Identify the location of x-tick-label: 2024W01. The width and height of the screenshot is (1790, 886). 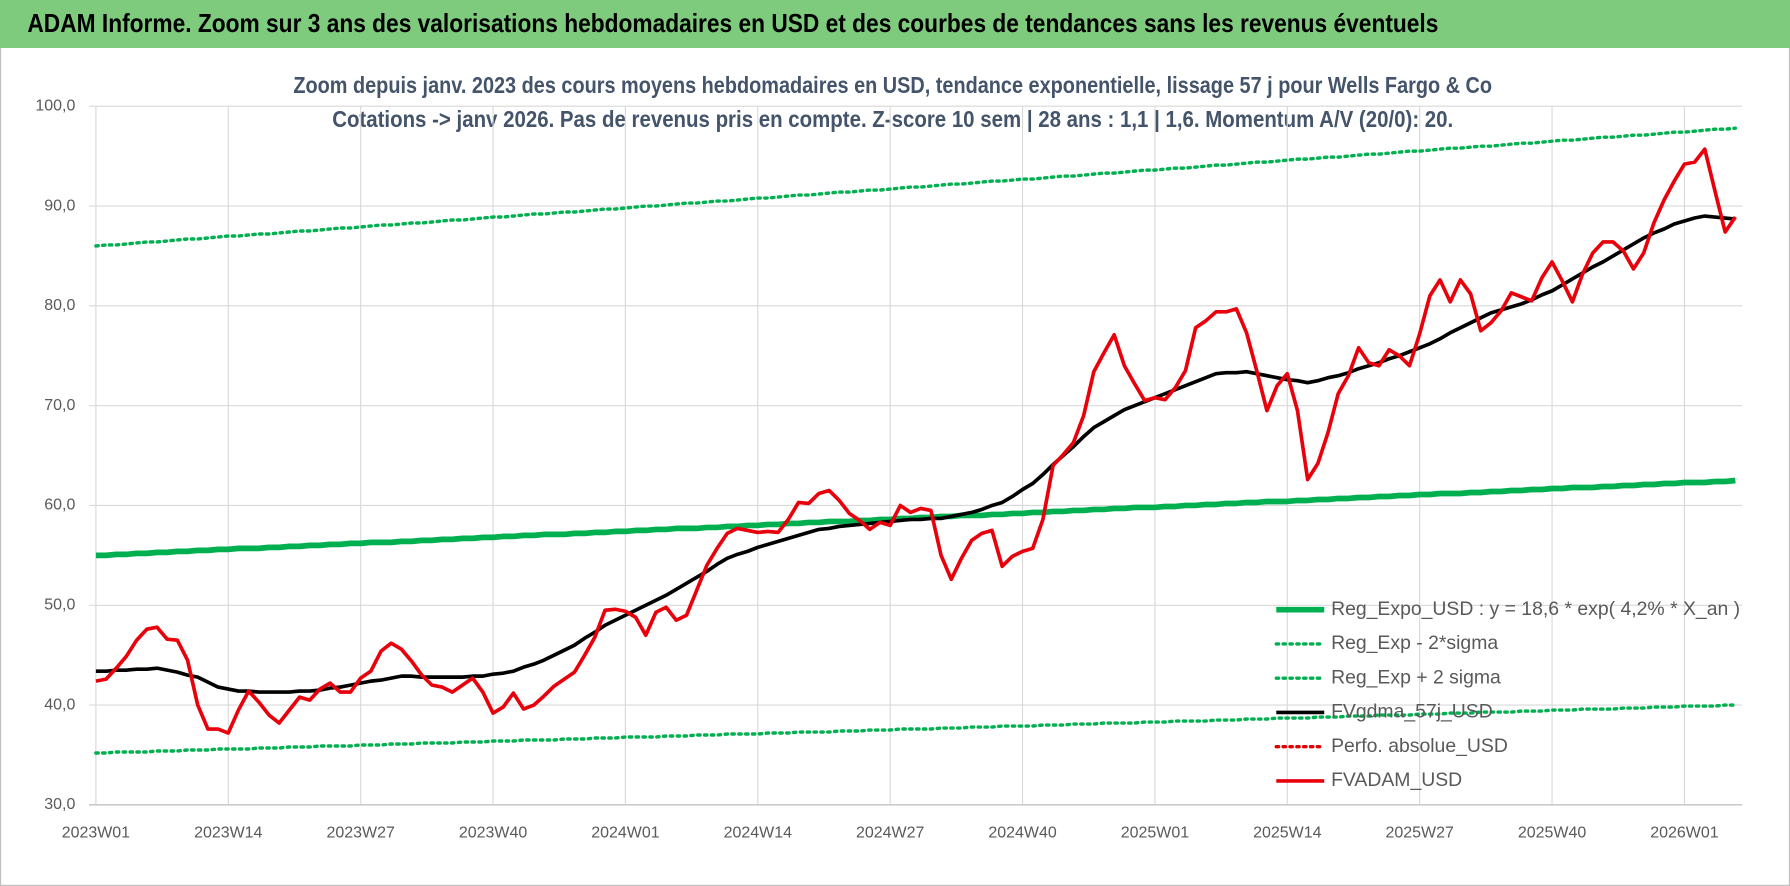
(625, 833).